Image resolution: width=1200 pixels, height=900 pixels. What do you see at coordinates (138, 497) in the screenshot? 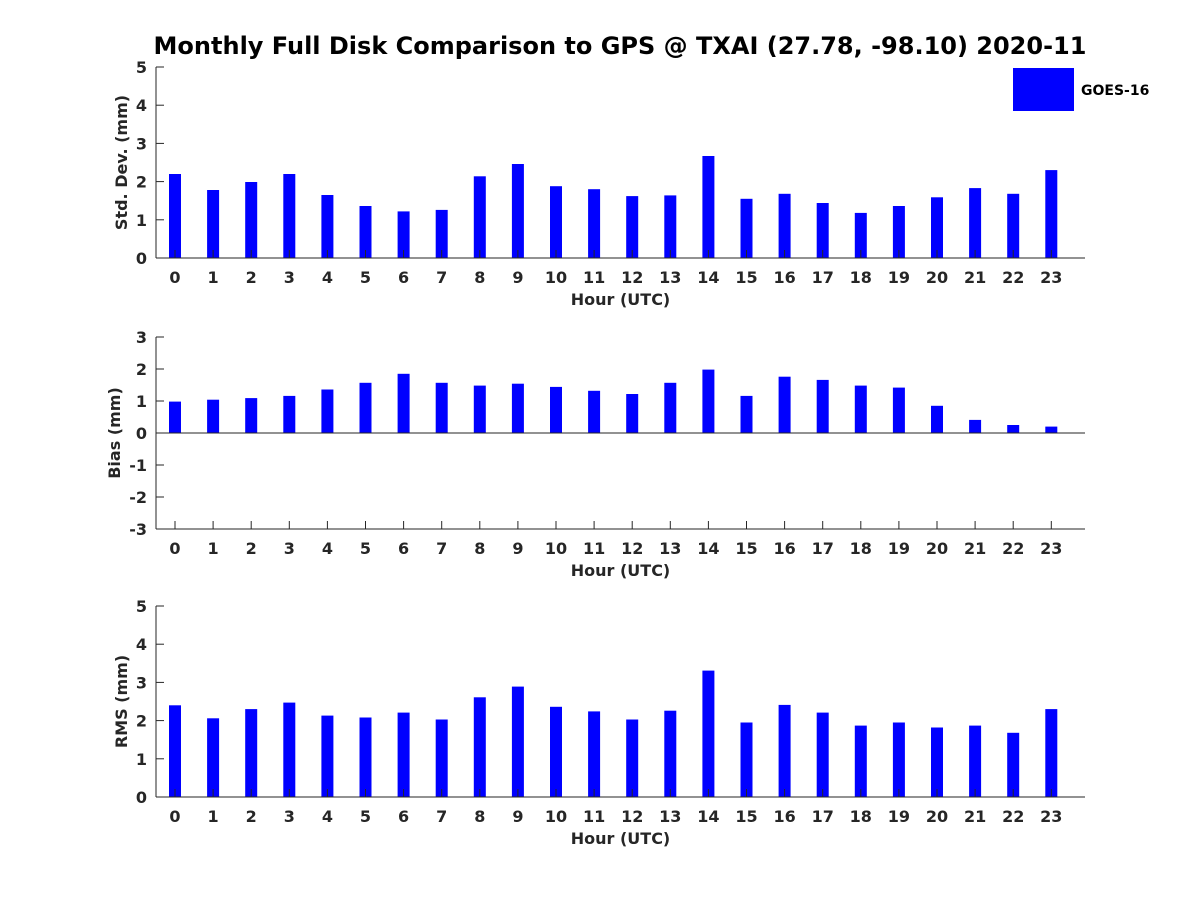
I see `bias-y-tick-label: -2` at bounding box center [138, 497].